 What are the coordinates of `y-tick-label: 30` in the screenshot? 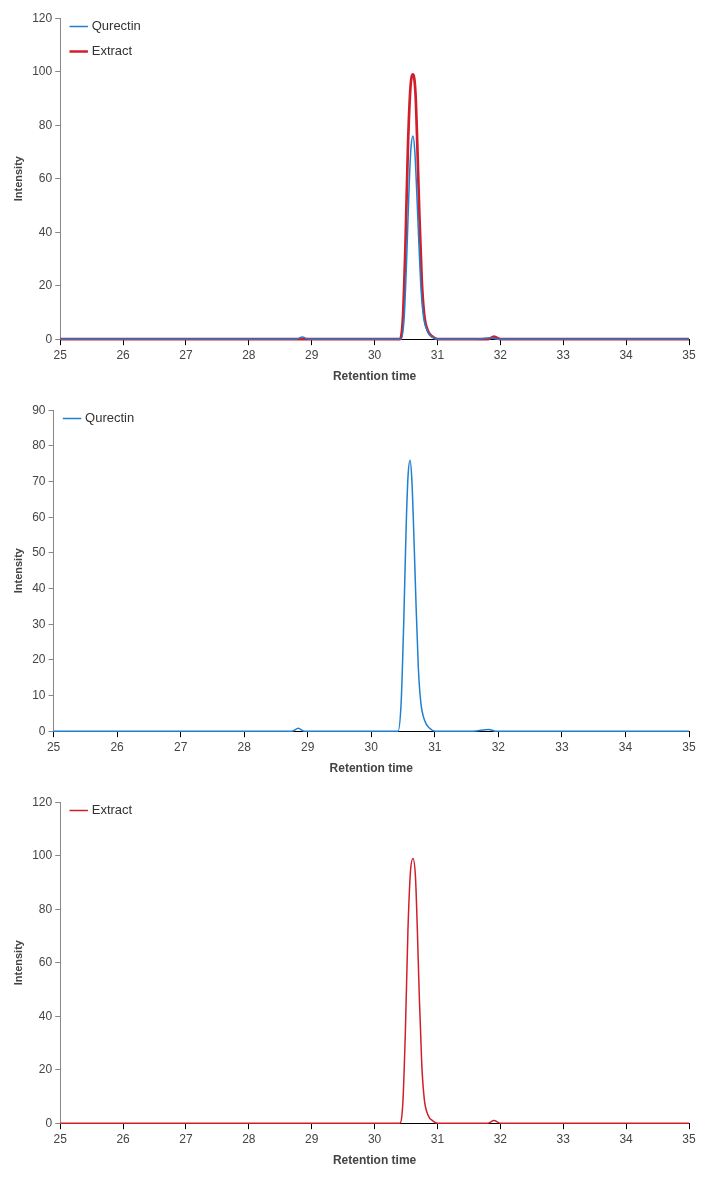 It's located at (39, 623).